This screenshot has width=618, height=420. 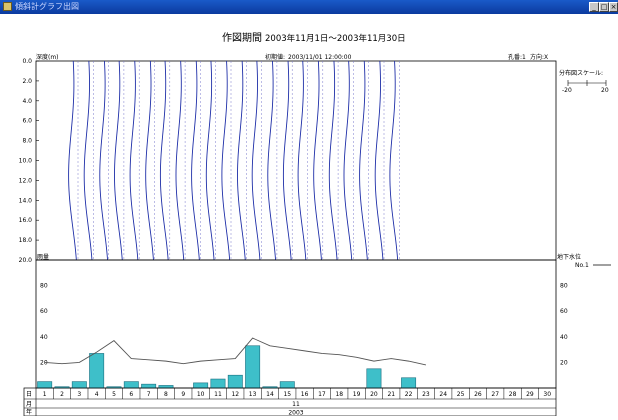 I want to click on calendar-day-cell: 3, so click(x=79, y=394).